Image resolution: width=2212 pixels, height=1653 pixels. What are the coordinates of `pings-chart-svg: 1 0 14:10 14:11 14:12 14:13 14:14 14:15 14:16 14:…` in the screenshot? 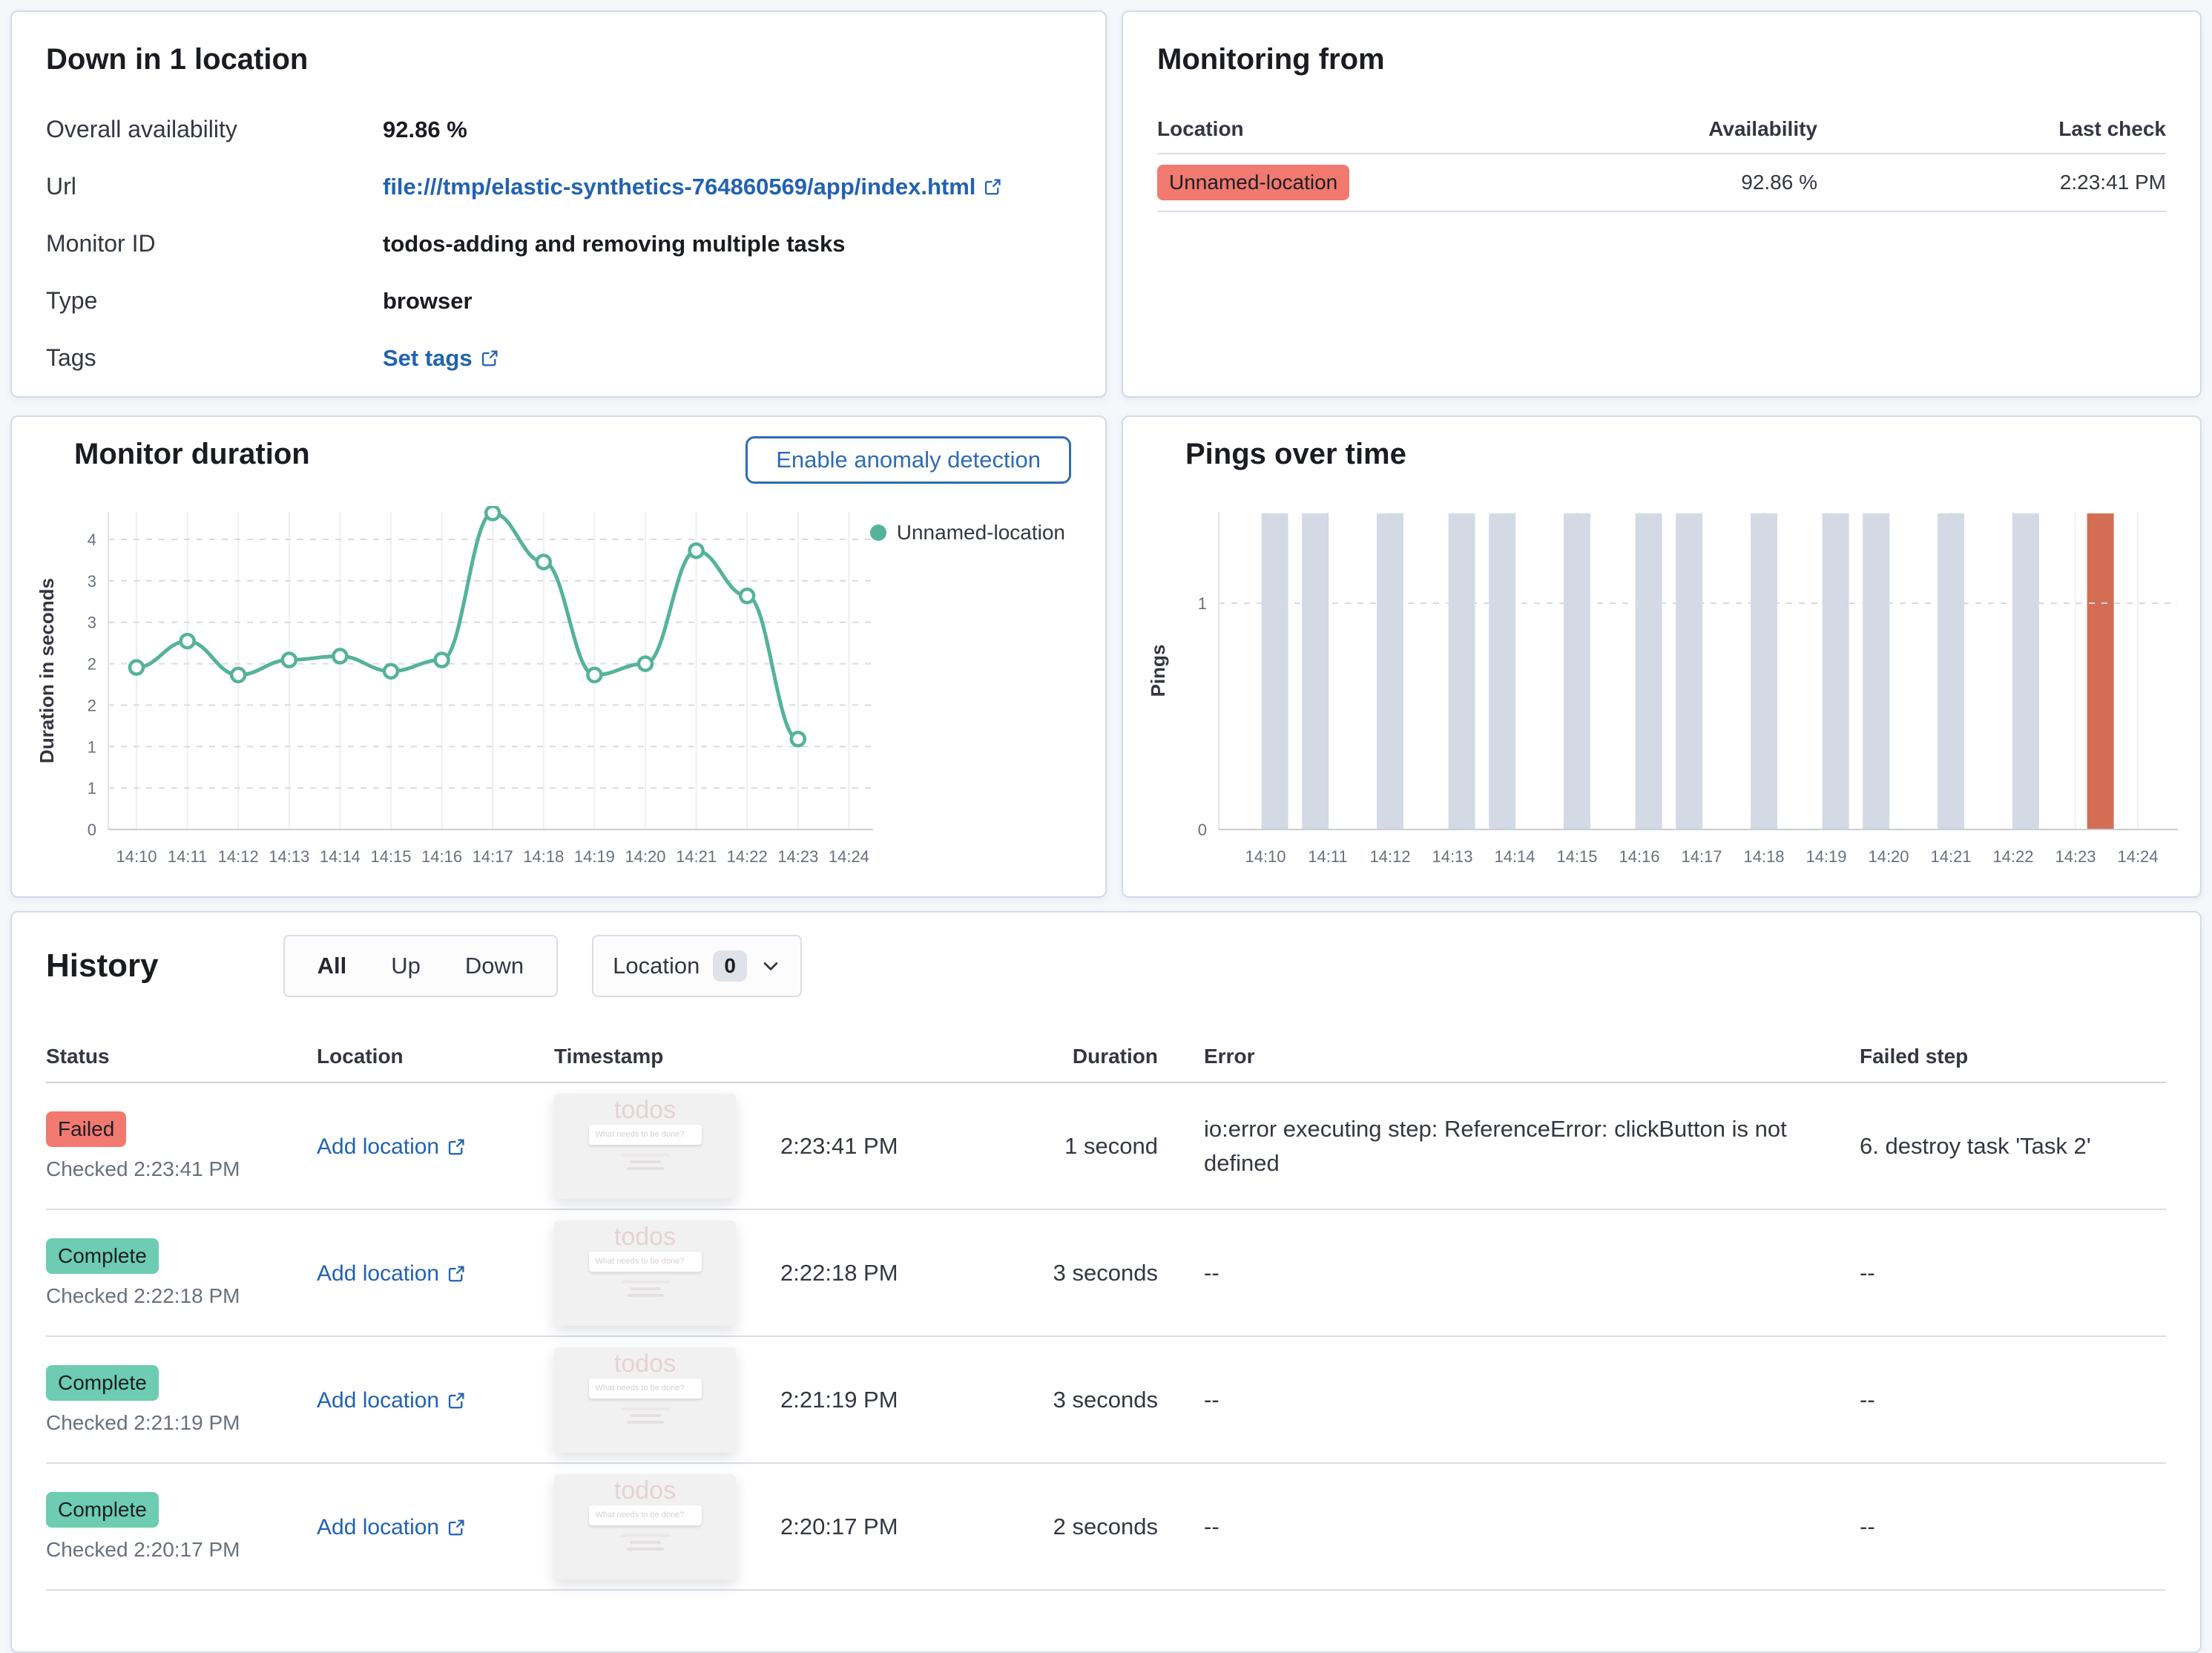 It's located at (1663, 689).